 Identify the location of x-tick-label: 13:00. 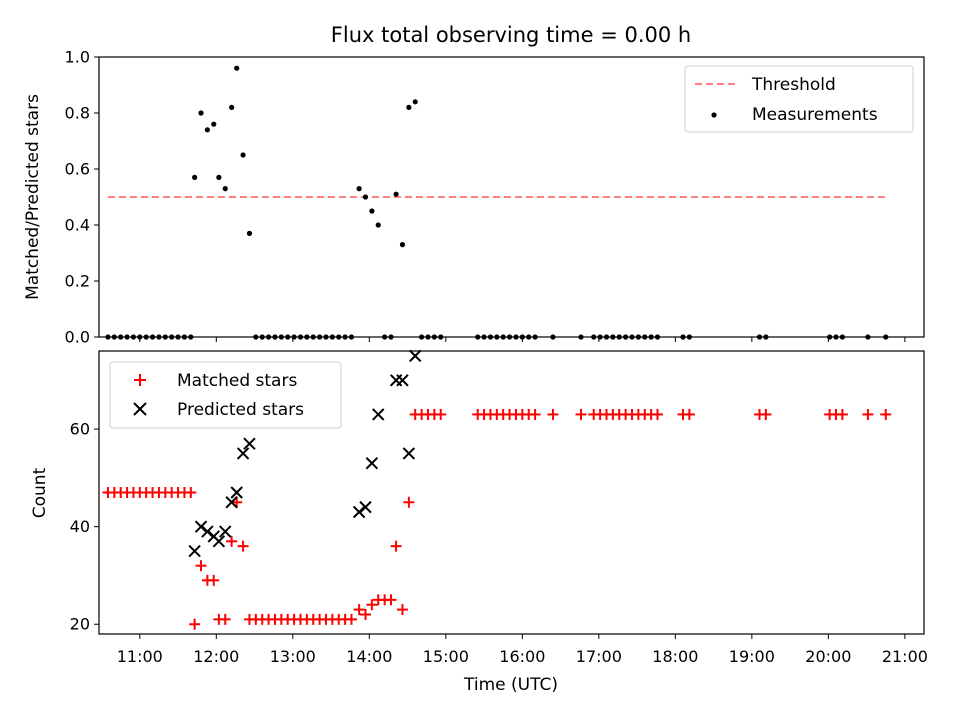
(293, 656).